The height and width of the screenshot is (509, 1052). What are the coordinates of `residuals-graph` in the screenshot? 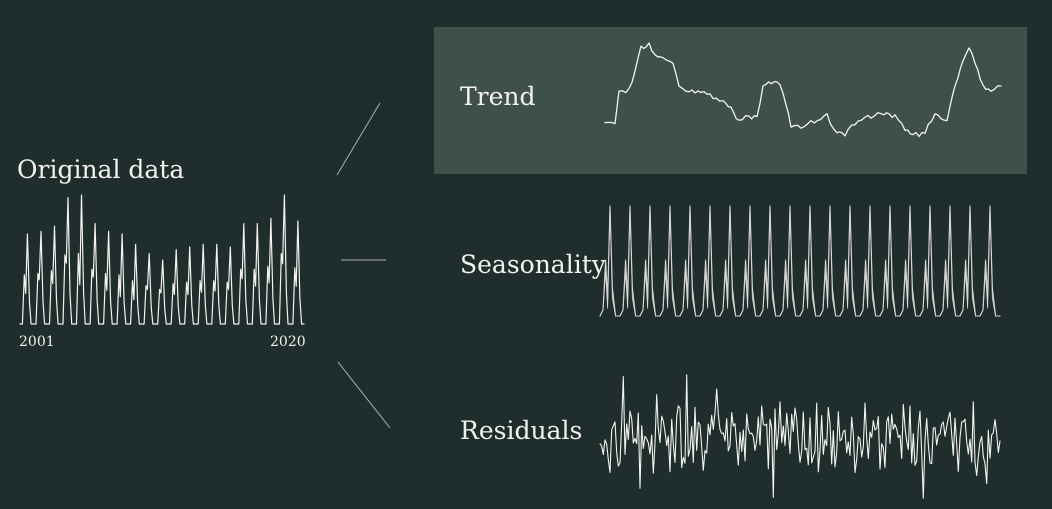 It's located at (800, 436).